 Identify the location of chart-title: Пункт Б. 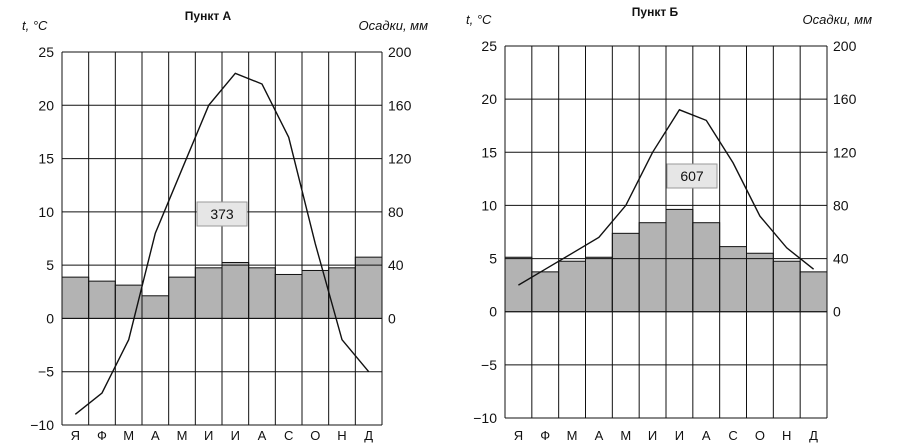
(655, 12).